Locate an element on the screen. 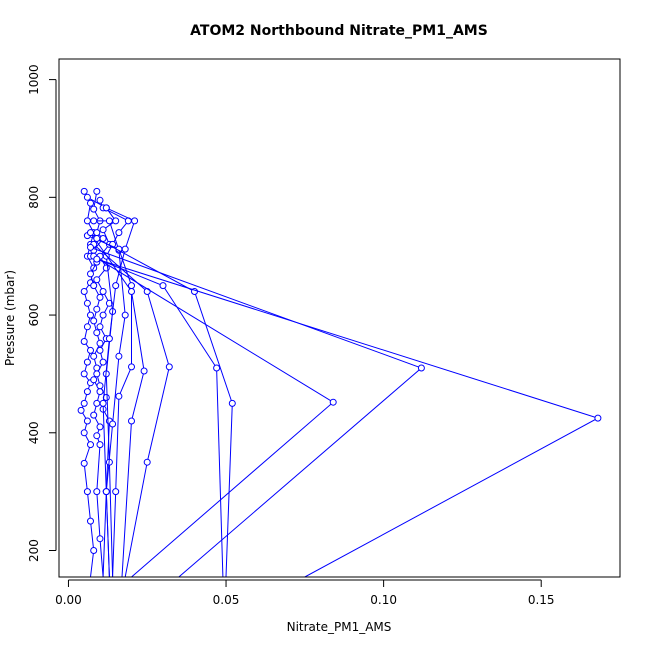  y-tick-label: 400 is located at coordinates (34, 432).